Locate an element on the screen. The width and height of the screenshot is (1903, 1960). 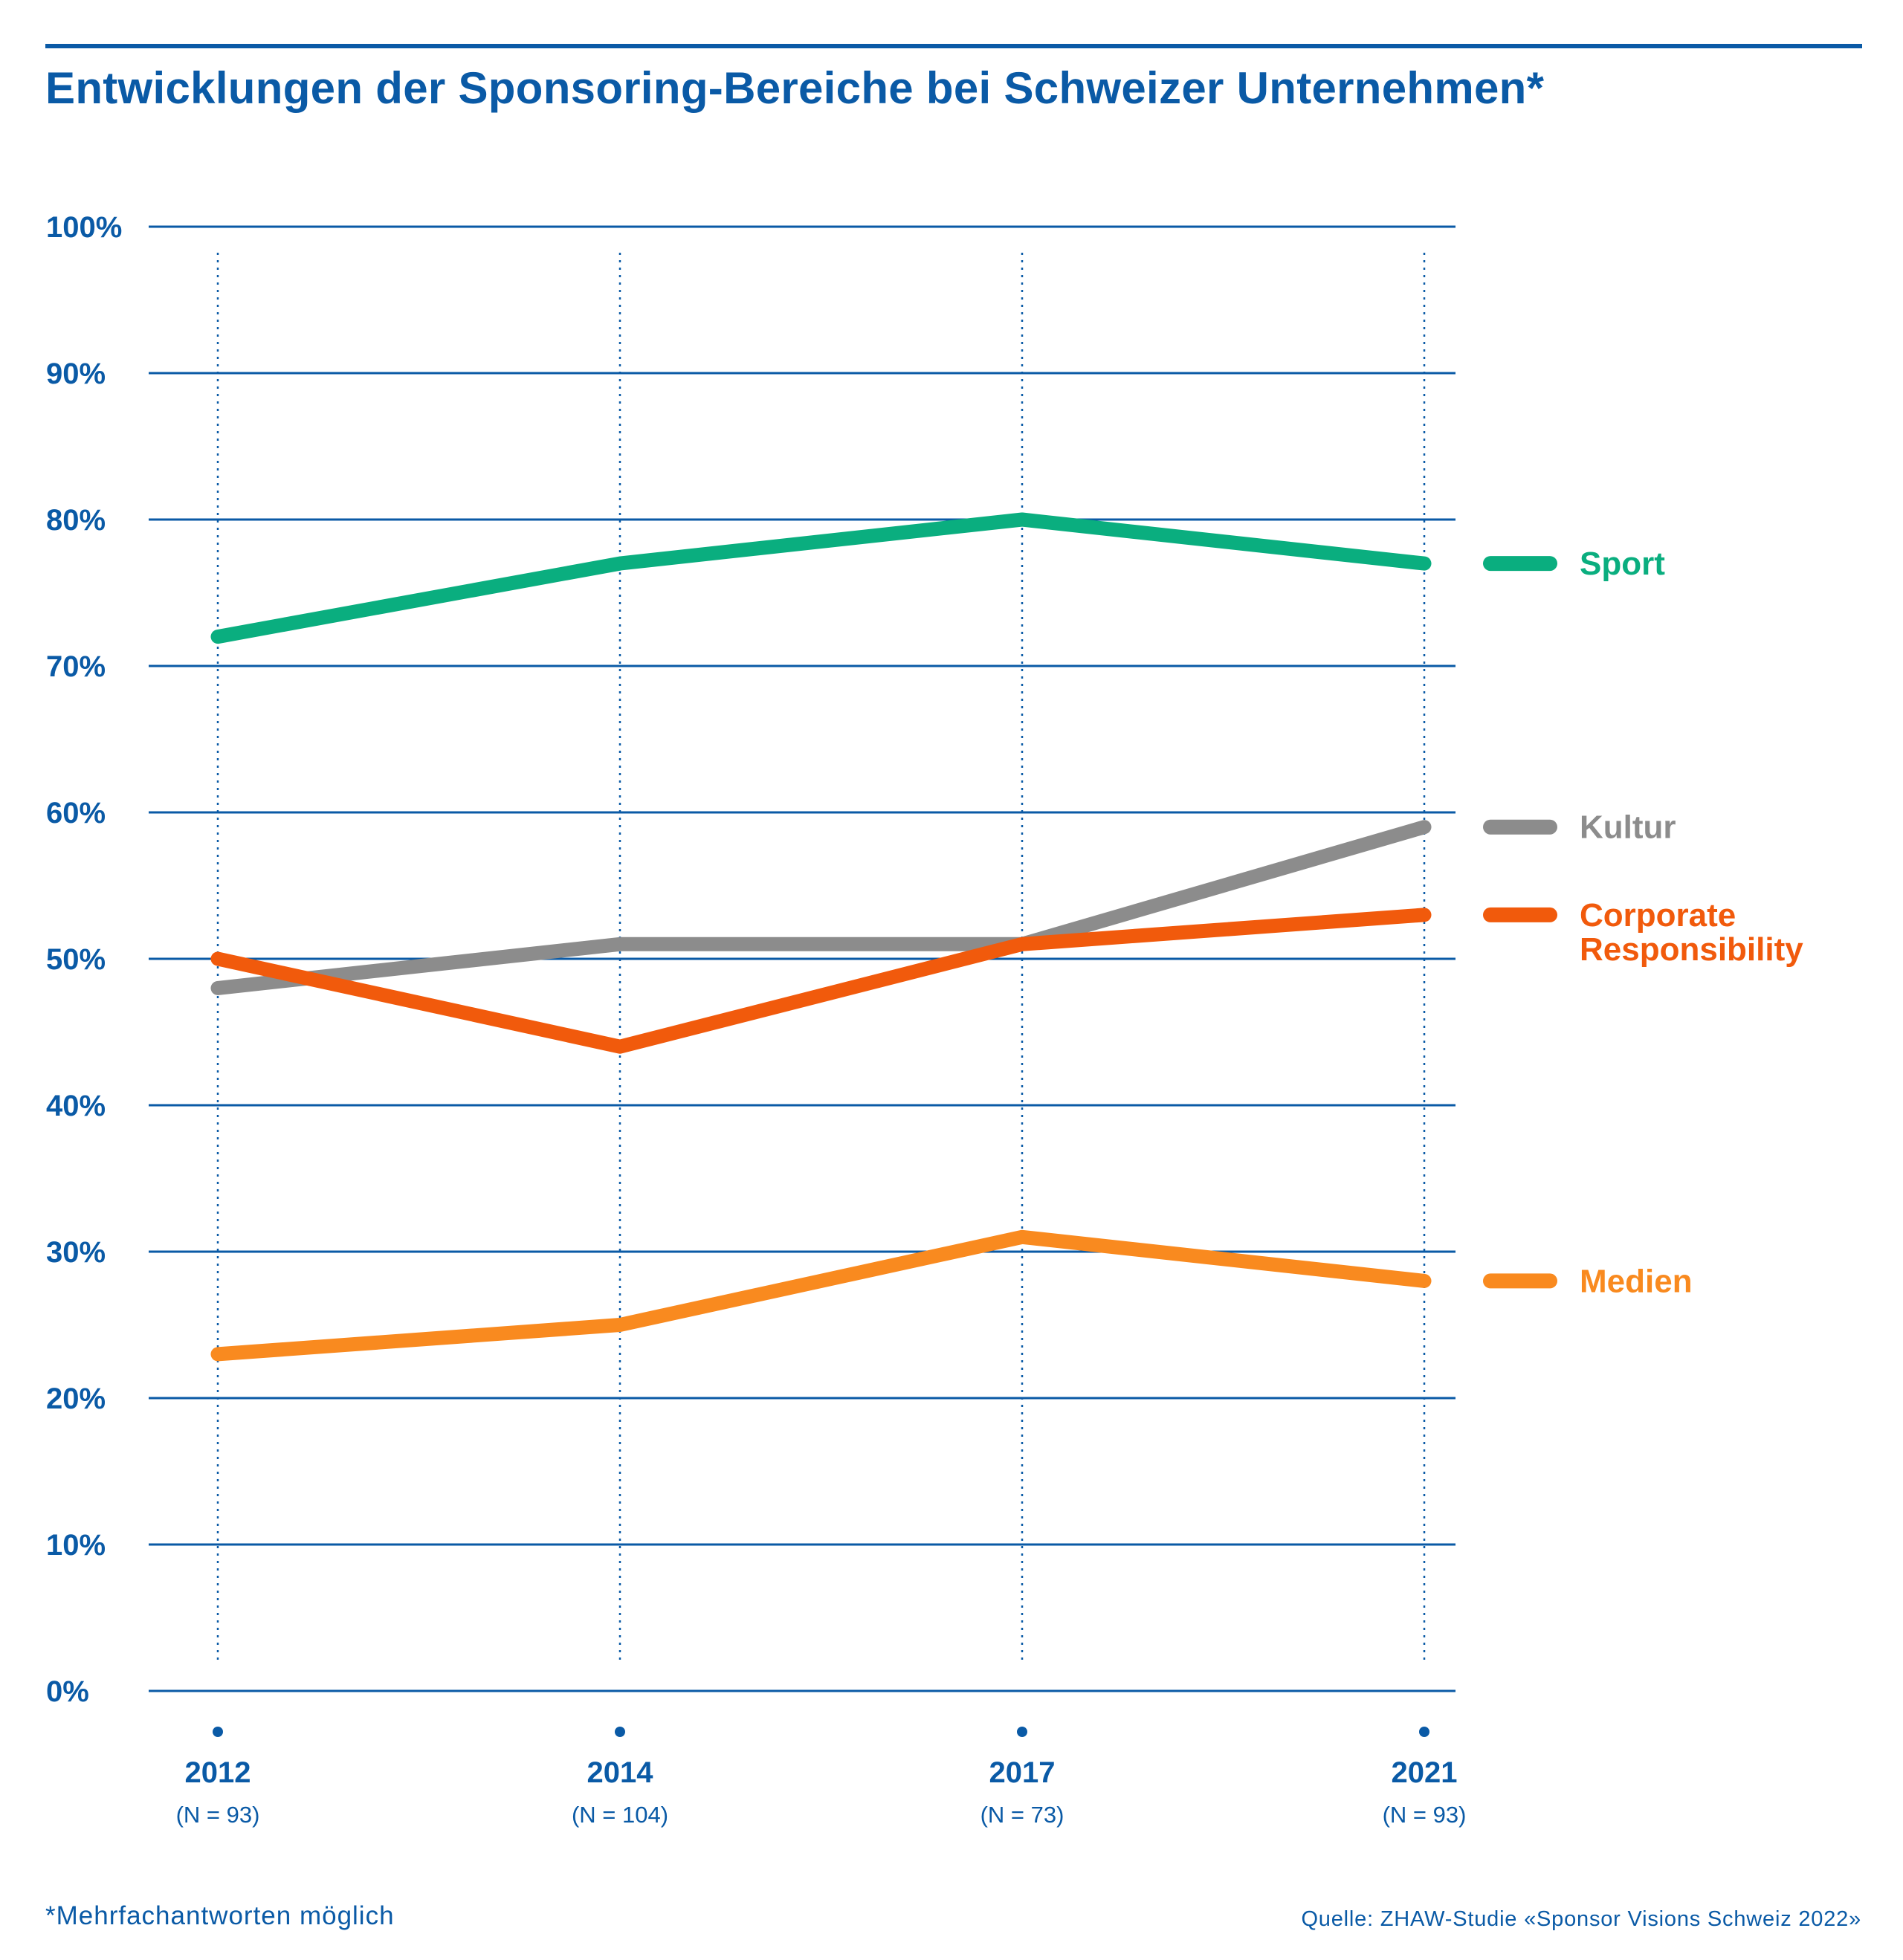
x-tick-sample-size: (N = 73) is located at coordinates (1022, 1815).